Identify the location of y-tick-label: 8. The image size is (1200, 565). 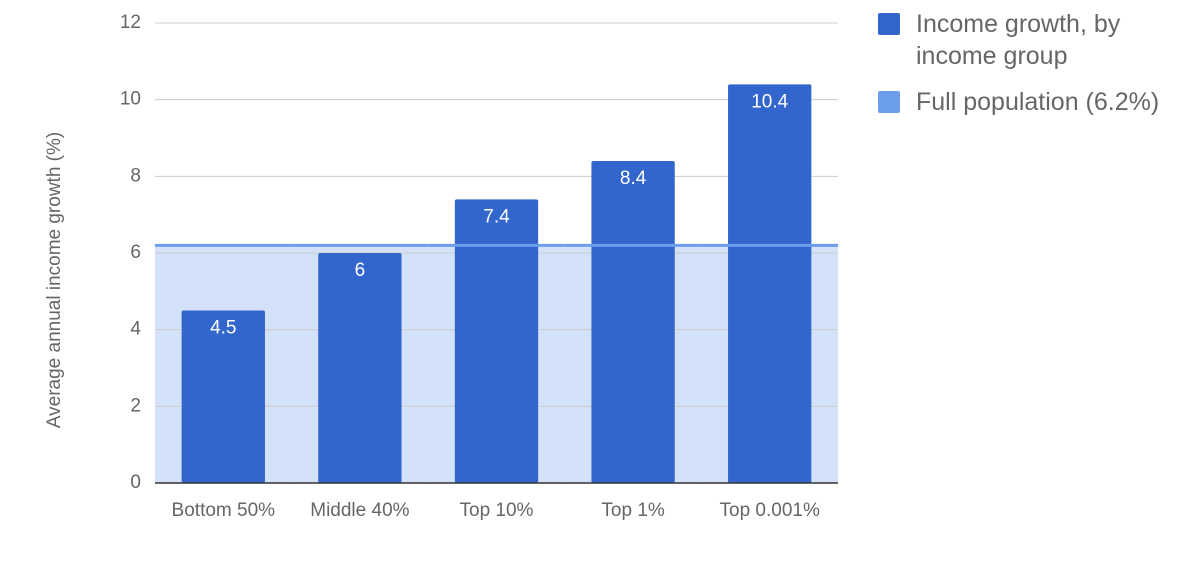
(135, 175).